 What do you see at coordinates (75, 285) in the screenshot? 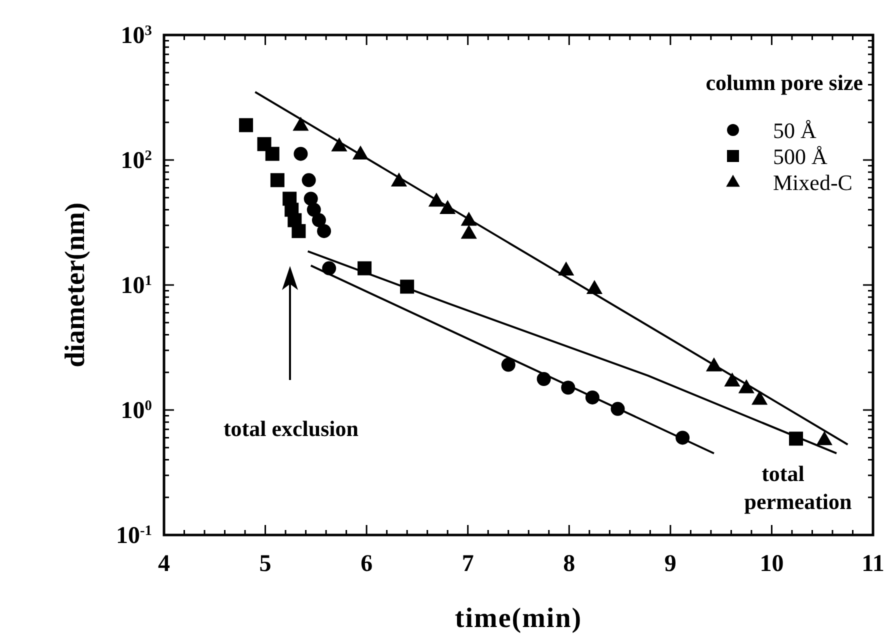
I see `y-axis-title: diameter(nm)` at bounding box center [75, 285].